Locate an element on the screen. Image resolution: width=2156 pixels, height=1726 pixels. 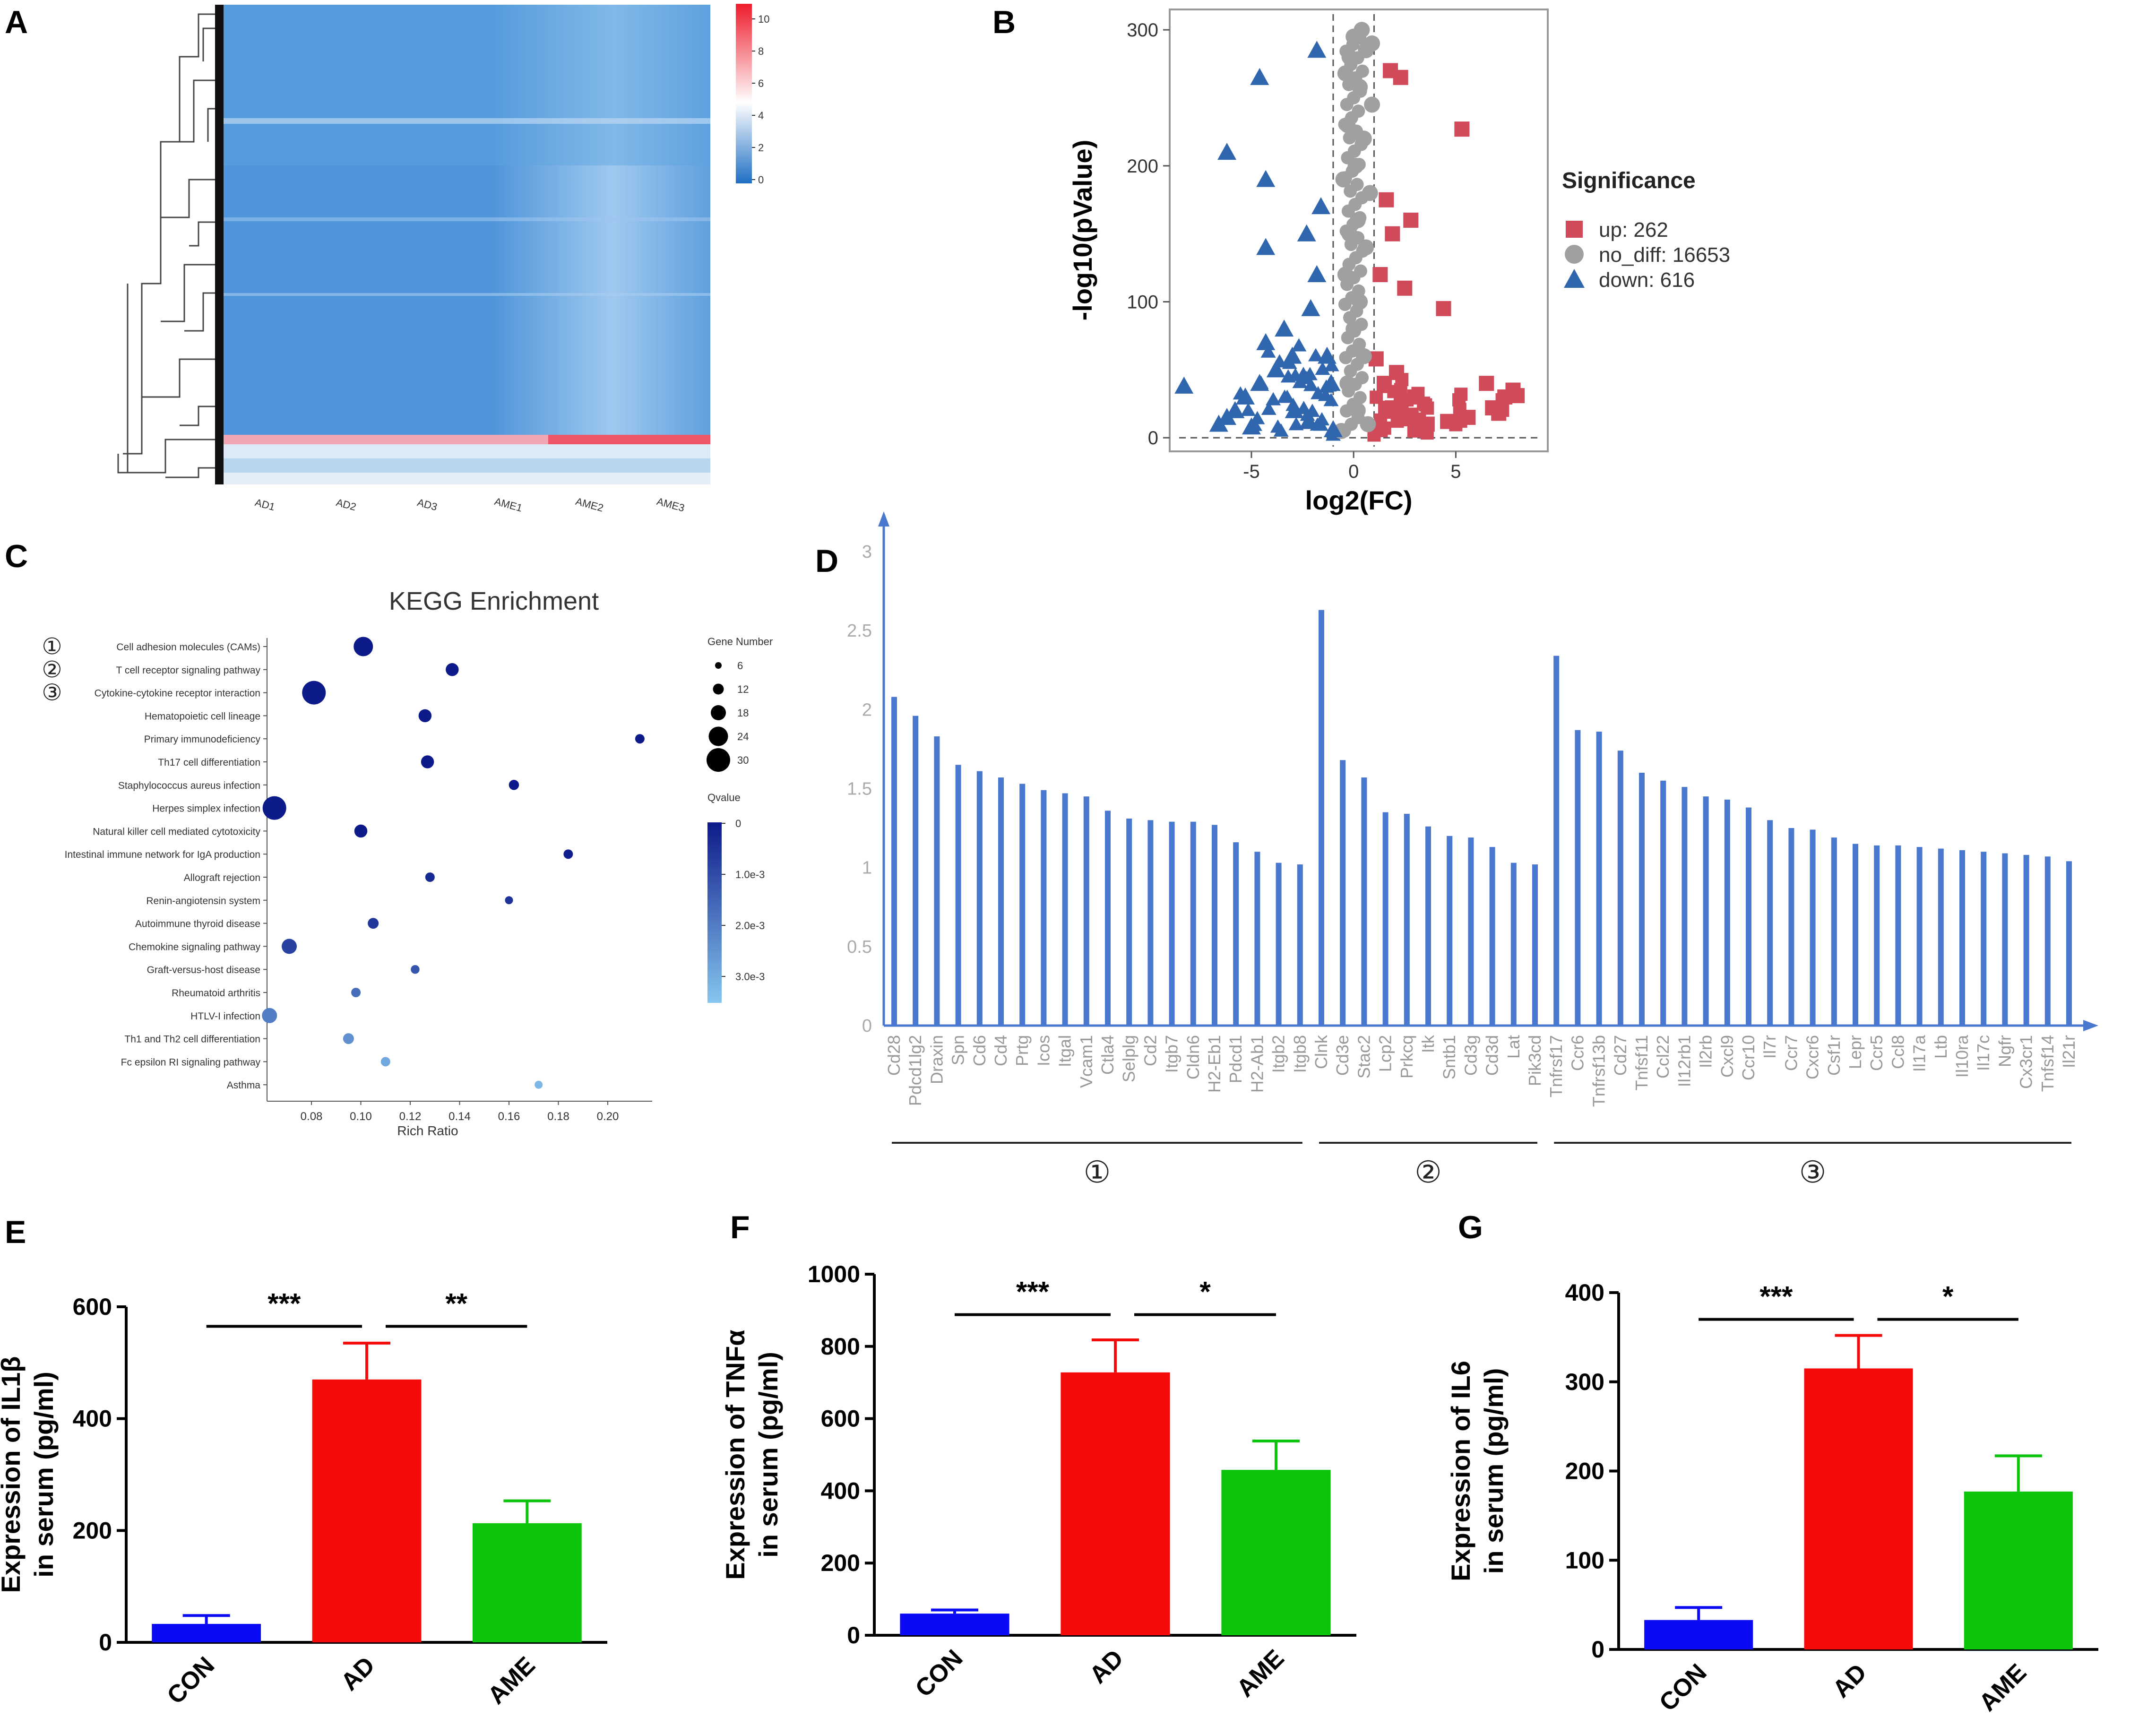
d-group-label: ② is located at coordinates (1427, 1172).